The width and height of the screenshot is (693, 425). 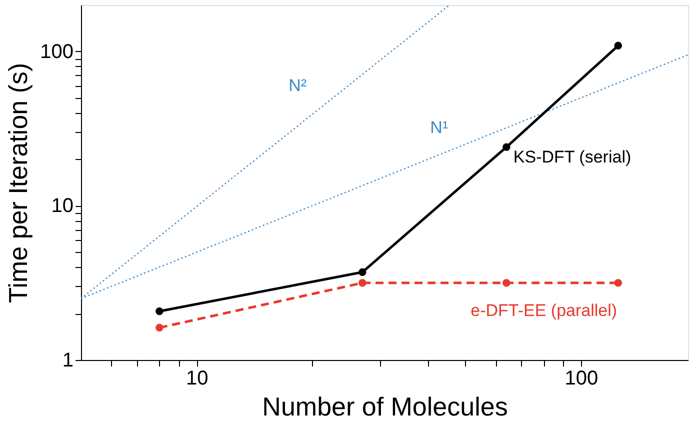 I want to click on y-axis-title: Time per Iteration (s), so click(x=18, y=183).